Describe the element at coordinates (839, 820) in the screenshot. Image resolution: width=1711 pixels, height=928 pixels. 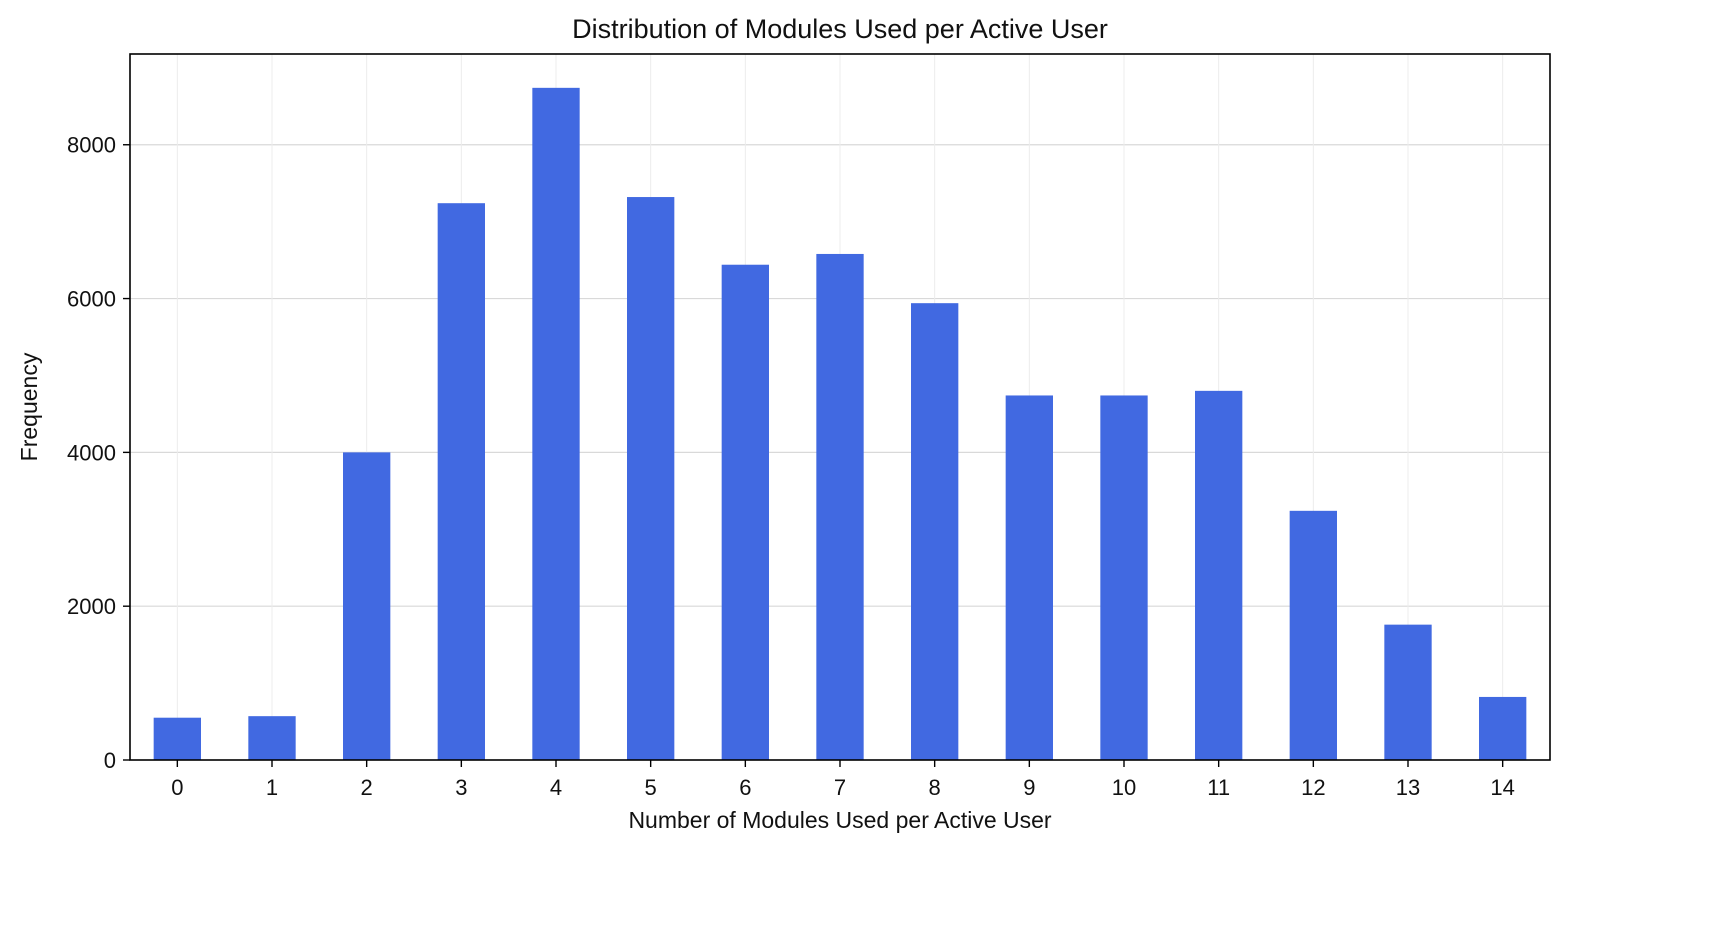
I see `x-axis-label: Number of Modules Used per Active User` at that location.